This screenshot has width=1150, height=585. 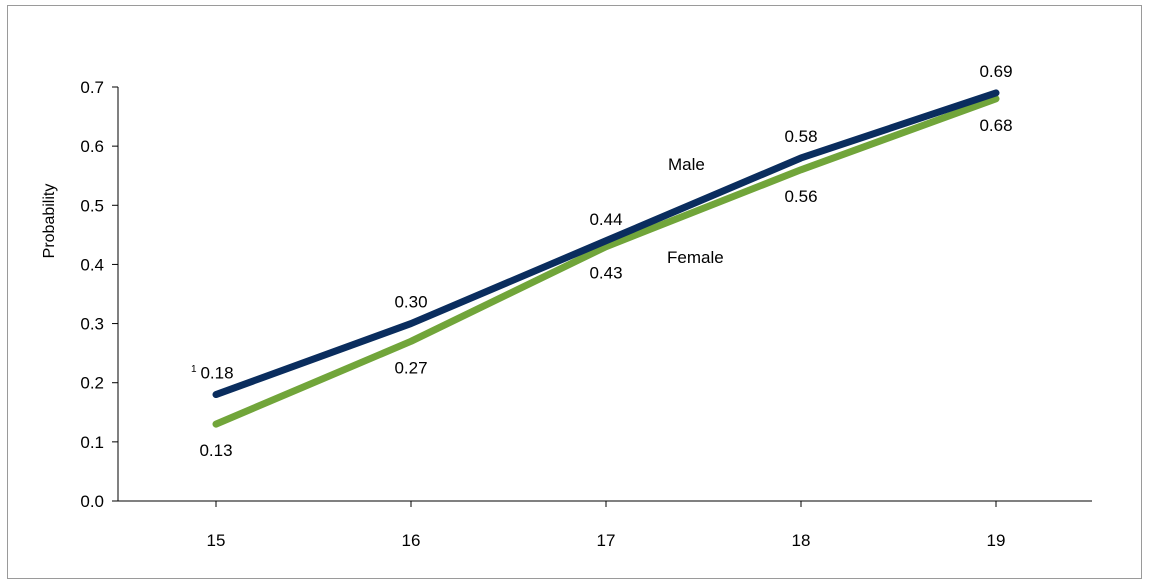 I want to click on y-tick-label: 0.1, so click(x=92, y=442).